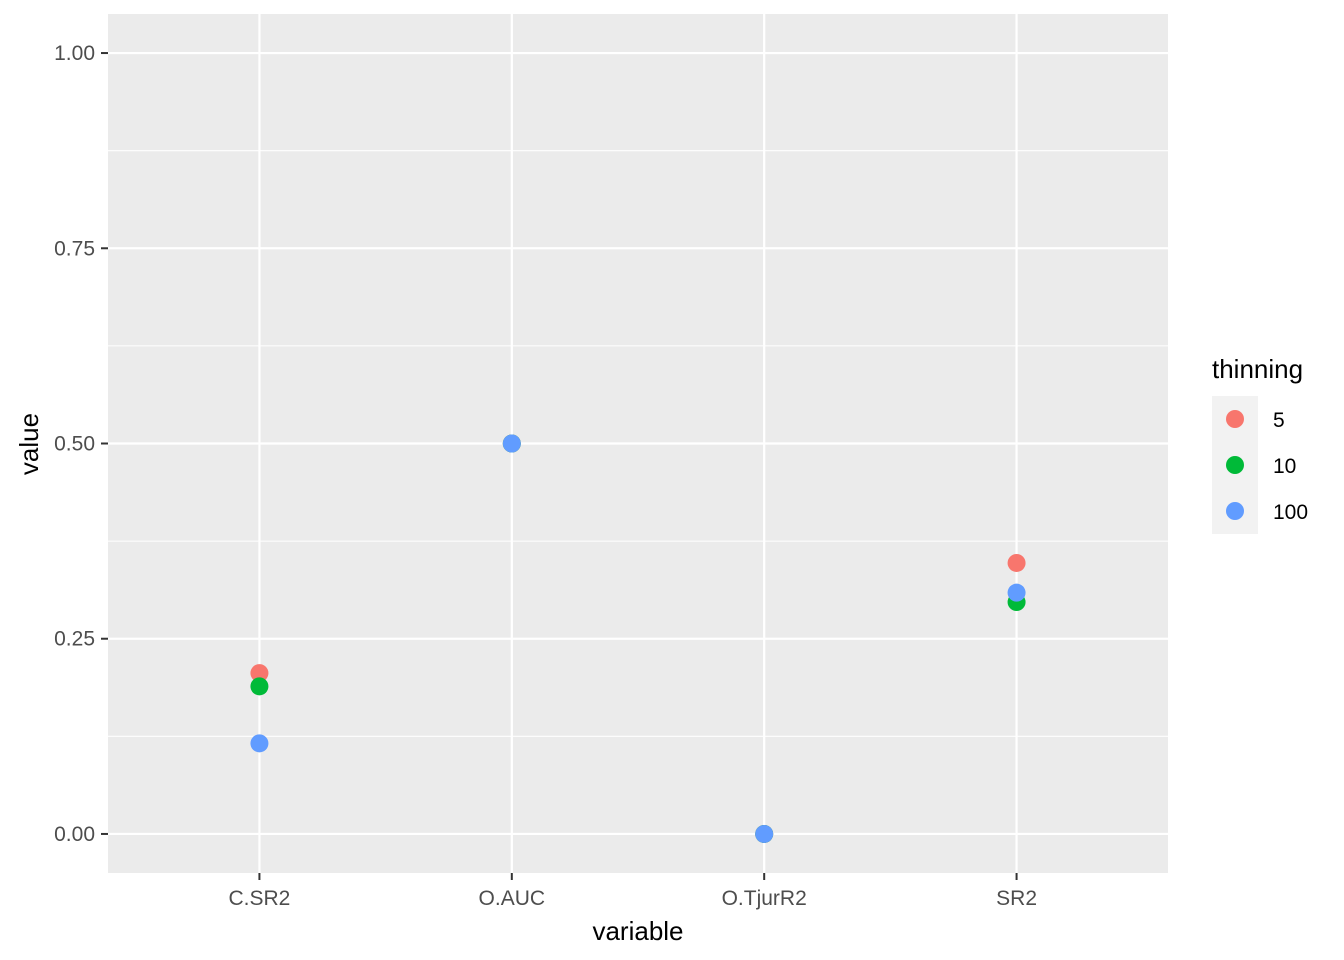 This screenshot has width=1344, height=960. What do you see at coordinates (1279, 420) in the screenshot?
I see `legend-label: 5` at bounding box center [1279, 420].